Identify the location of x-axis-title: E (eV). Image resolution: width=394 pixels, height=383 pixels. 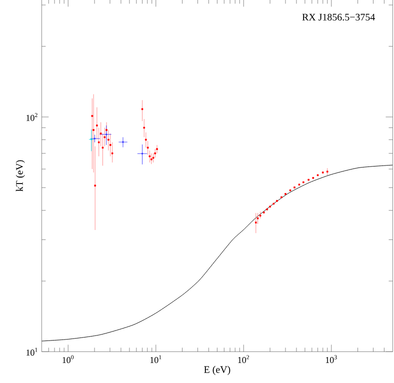
(217, 370).